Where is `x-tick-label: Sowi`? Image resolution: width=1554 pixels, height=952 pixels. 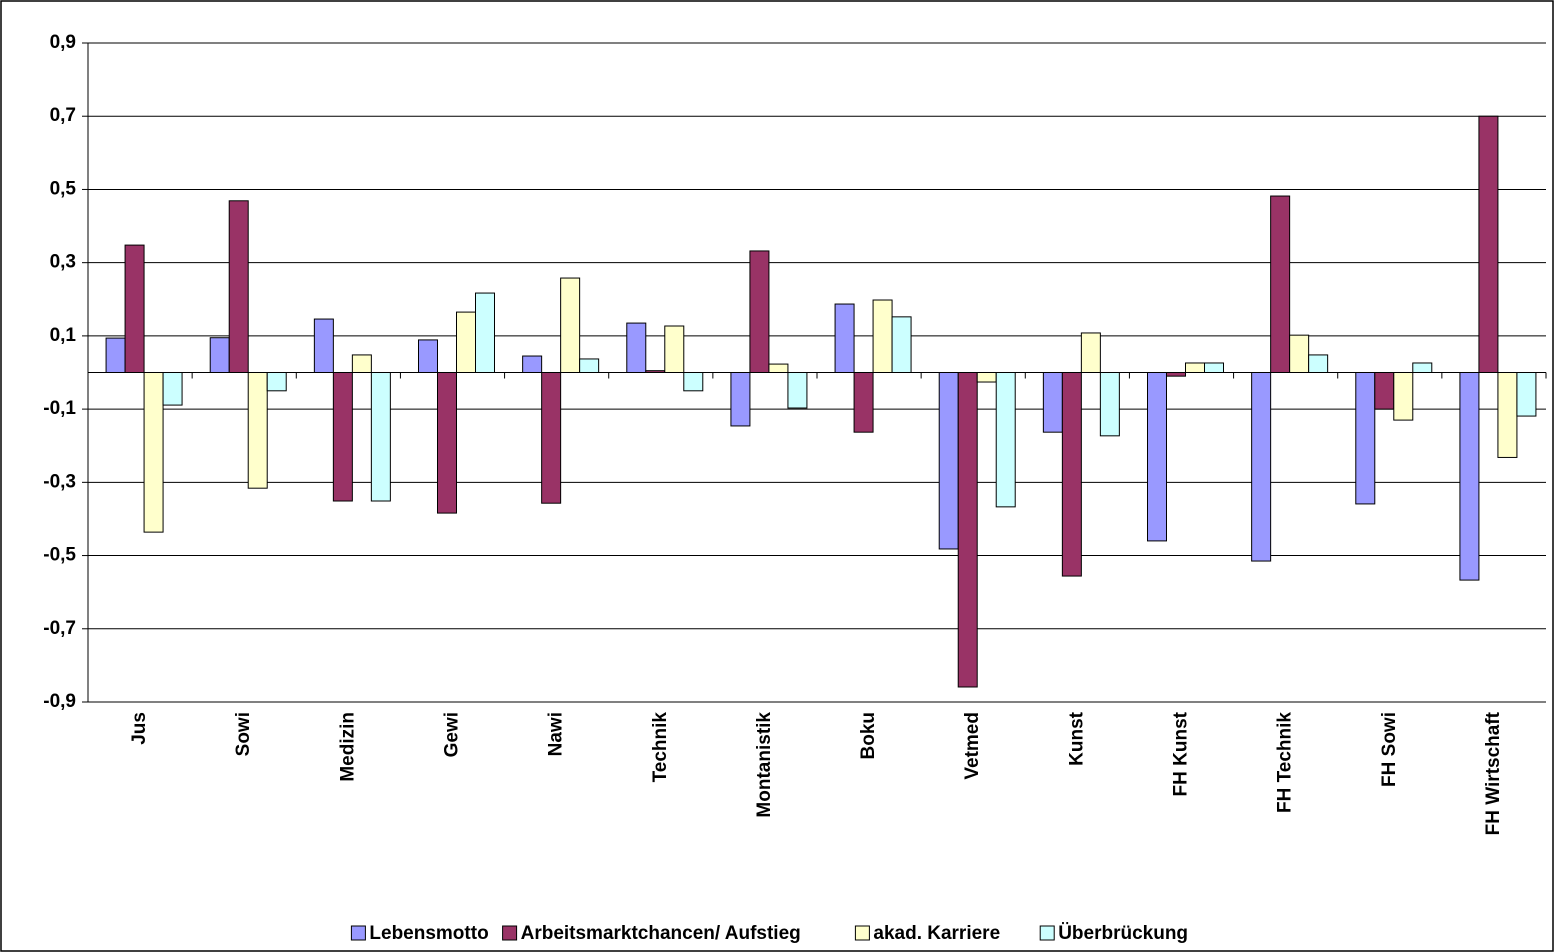
x-tick-label: Sowi is located at coordinates (243, 734).